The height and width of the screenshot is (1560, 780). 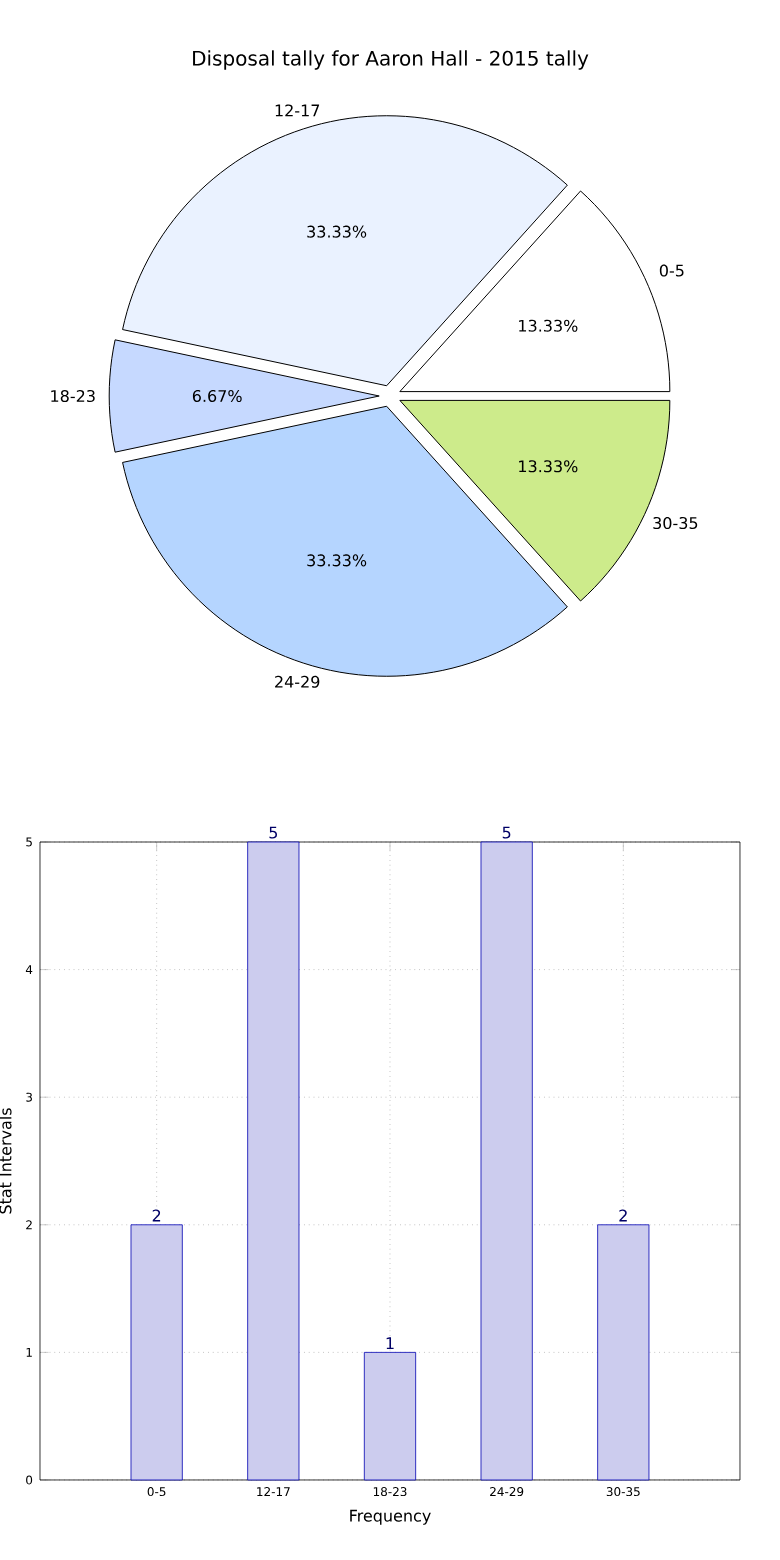 What do you see at coordinates (217, 396) in the screenshot?
I see `data-label: 6.67%` at bounding box center [217, 396].